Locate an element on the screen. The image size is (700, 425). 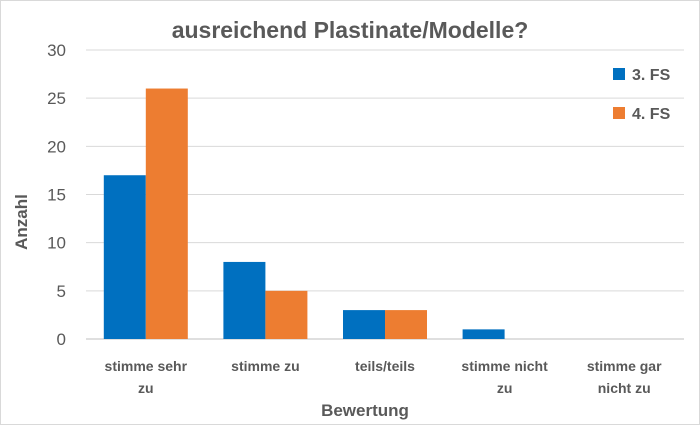
y-axis-title: Anzahl is located at coordinates (21, 222).